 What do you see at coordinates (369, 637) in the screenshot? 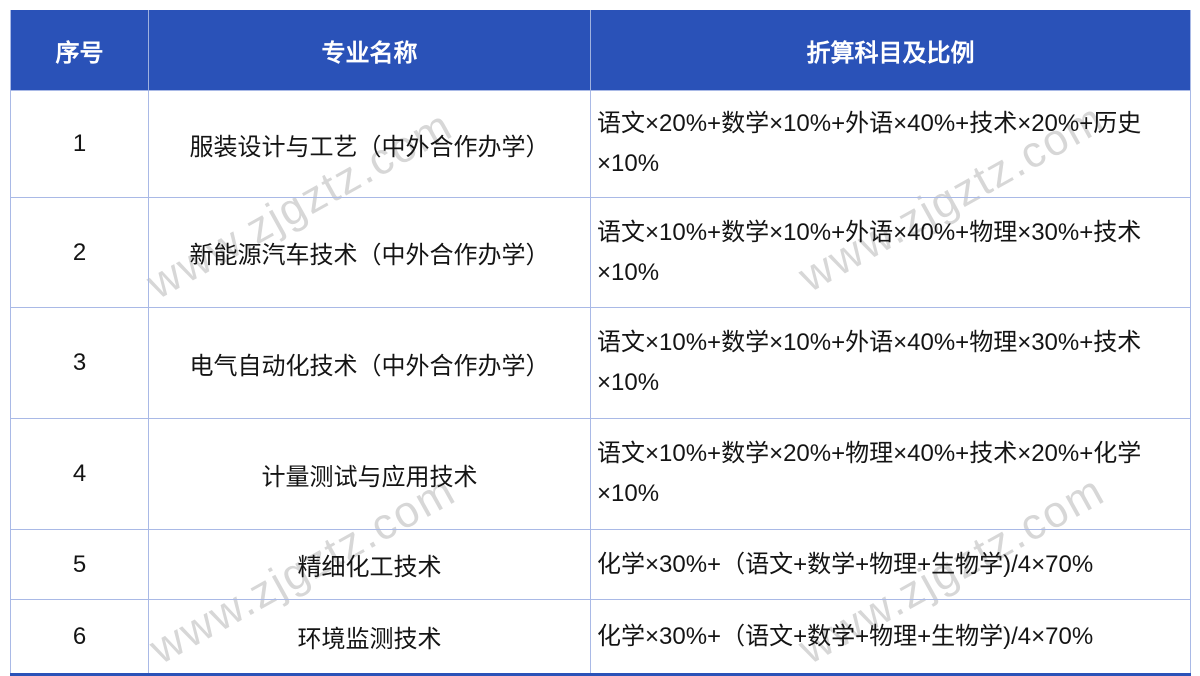
I see `cell-major: 环境监测技术` at bounding box center [369, 637].